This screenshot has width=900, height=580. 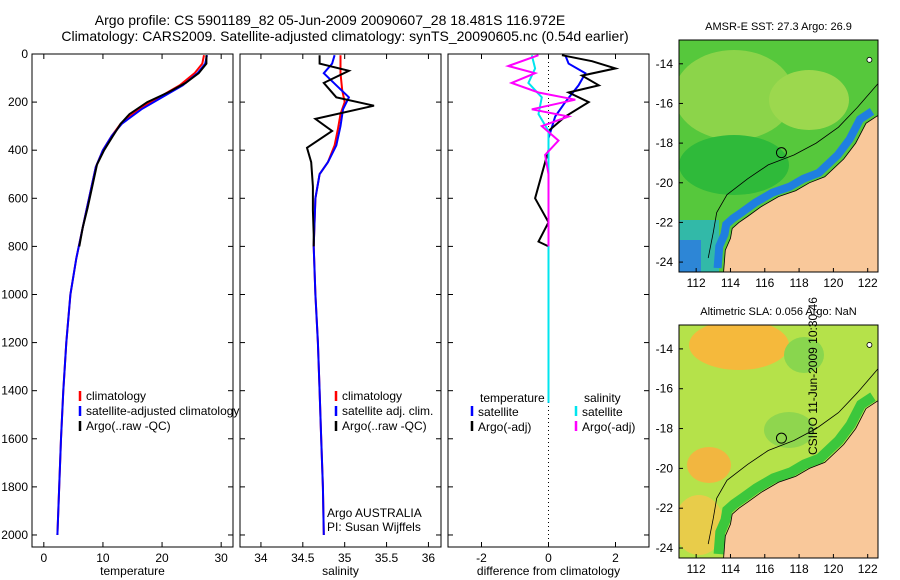 What do you see at coordinates (665, 548) in the screenshot?
I see `sla-map-ytick-label: -24` at bounding box center [665, 548].